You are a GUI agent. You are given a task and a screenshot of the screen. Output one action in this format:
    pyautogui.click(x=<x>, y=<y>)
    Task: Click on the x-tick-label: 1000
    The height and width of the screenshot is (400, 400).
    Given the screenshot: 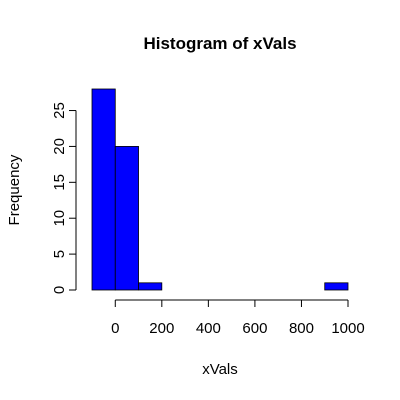 What is the action you would take?
    pyautogui.click(x=347, y=328)
    